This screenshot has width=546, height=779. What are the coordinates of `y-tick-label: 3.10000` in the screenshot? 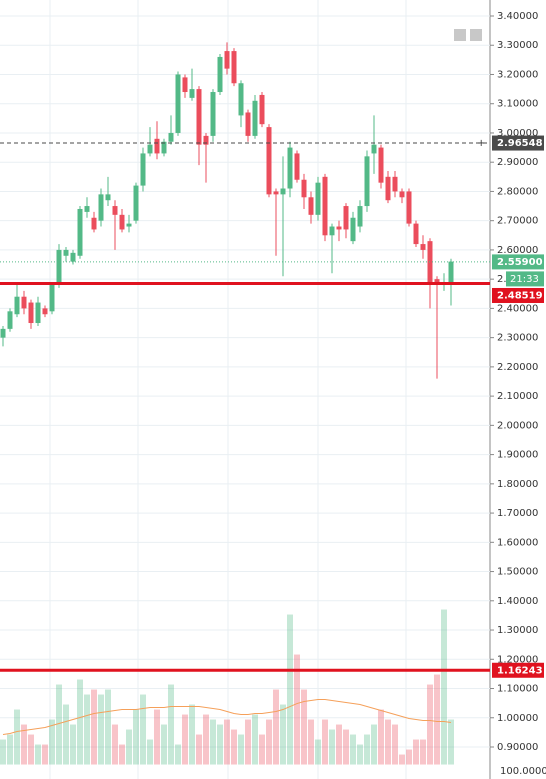 It's located at (517, 104).